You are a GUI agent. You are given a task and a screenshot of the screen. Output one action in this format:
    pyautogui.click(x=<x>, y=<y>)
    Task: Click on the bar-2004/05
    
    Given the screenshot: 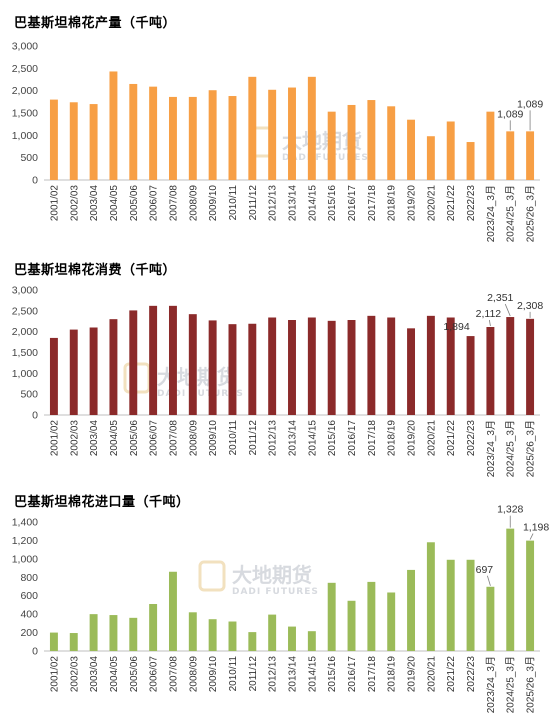 What is the action you would take?
    pyautogui.click(x=113, y=633)
    